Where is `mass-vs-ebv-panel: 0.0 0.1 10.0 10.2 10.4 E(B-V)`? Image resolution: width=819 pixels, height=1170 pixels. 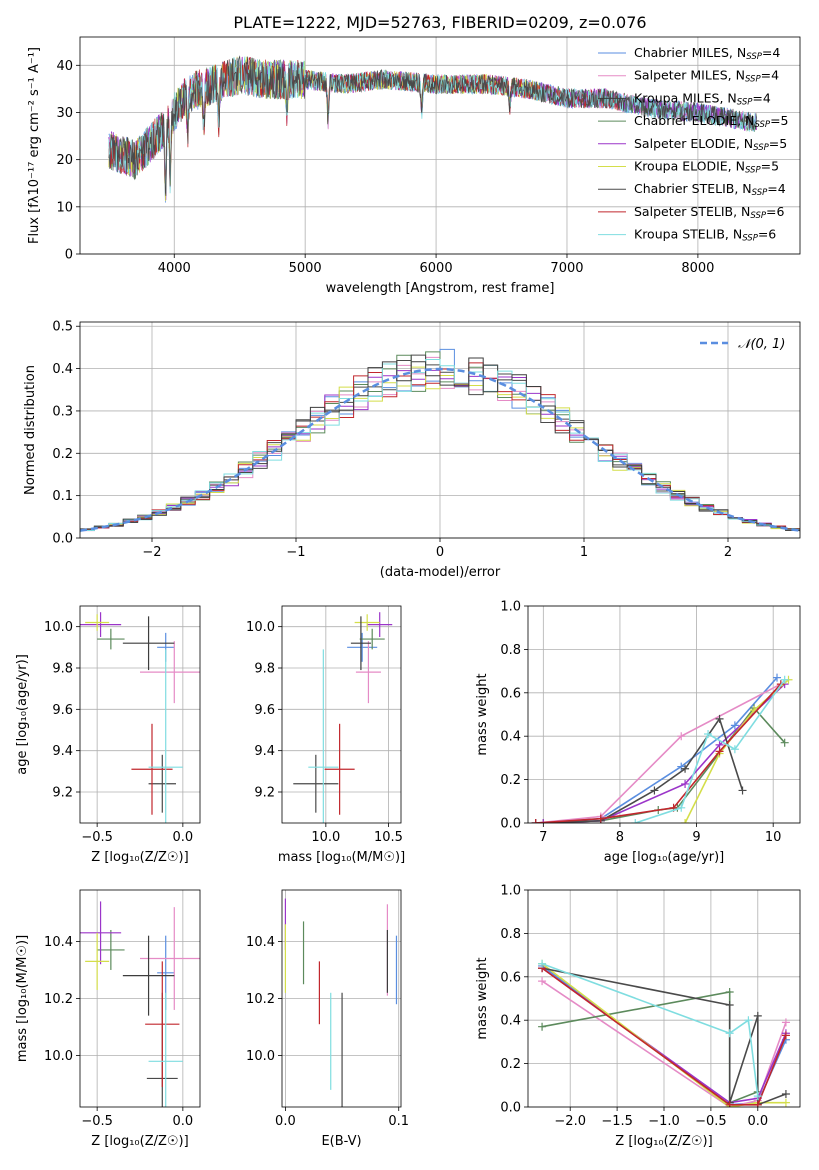 mass-vs-ebv-panel: 0.0 0.1 10.0 10.2 10.4 E(B-V) is located at coordinates (327, 1019).